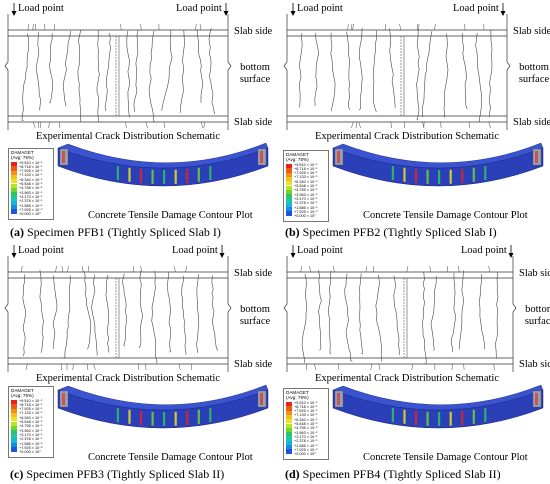 The height and width of the screenshot is (484, 550). Describe the element at coordinates (399, 232) in the screenshot. I see `specimen-name: Specimen PFB2 (Tightly Spliced Slab I)` at that location.